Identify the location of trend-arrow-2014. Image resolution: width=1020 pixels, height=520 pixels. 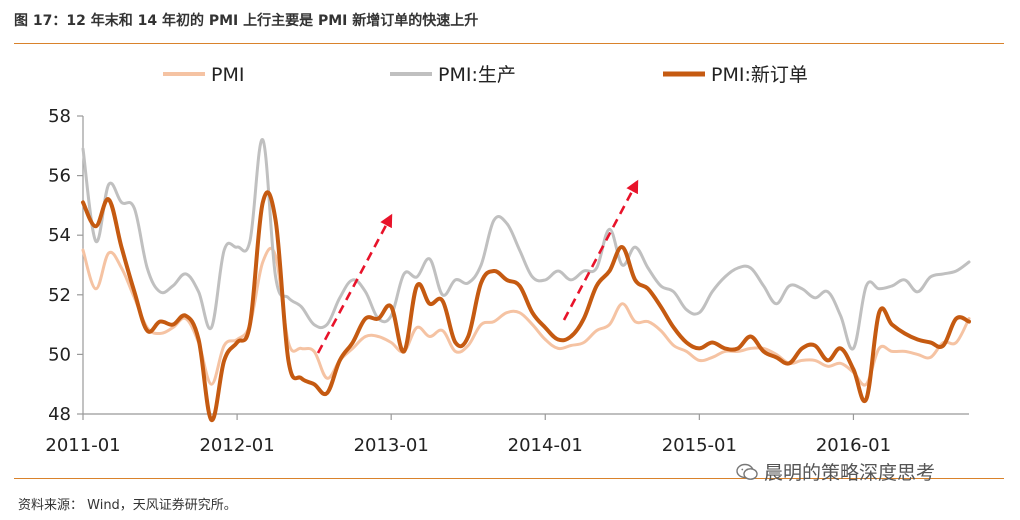
(600, 250).